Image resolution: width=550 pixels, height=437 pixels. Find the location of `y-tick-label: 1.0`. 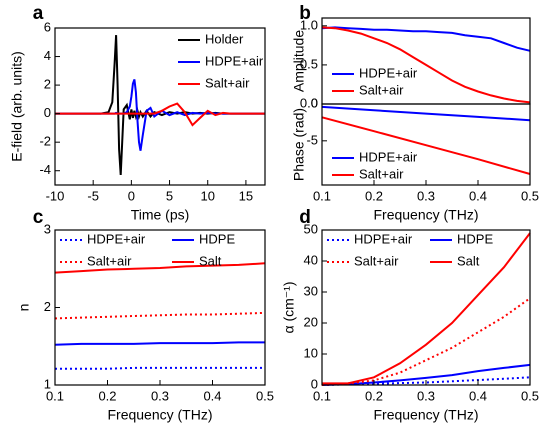

y-tick-label: 1.0 is located at coordinates (309, 24).